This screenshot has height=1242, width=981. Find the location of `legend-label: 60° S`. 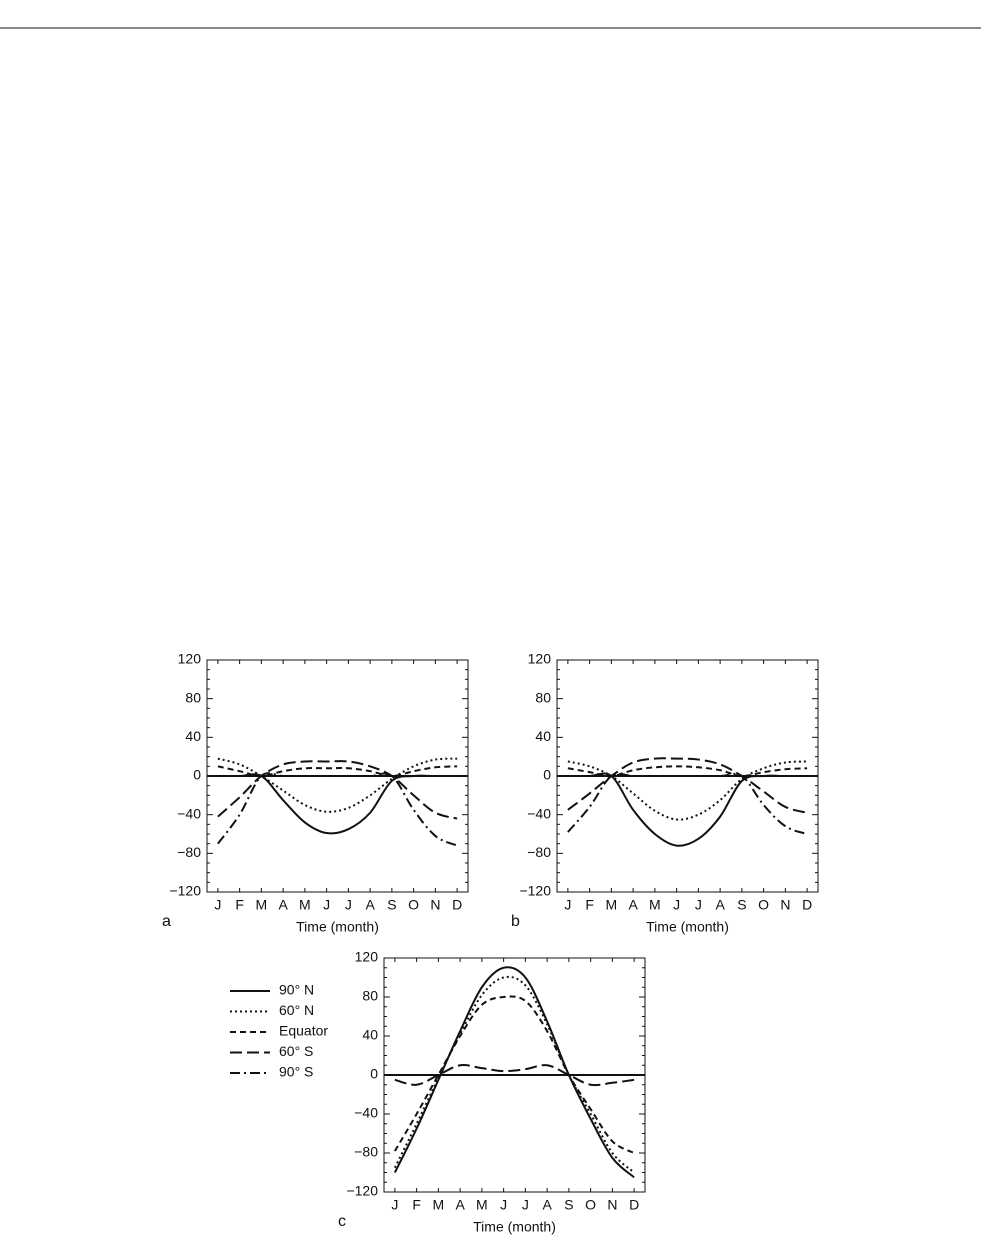

legend-label: 60° S is located at coordinates (296, 1051).